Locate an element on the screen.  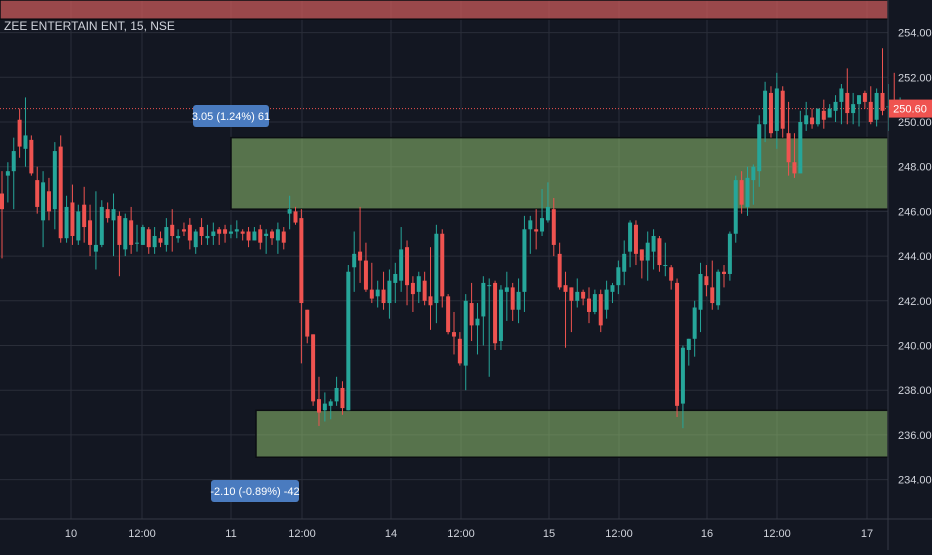
y-tick-label: 240.00 is located at coordinates (915, 347).